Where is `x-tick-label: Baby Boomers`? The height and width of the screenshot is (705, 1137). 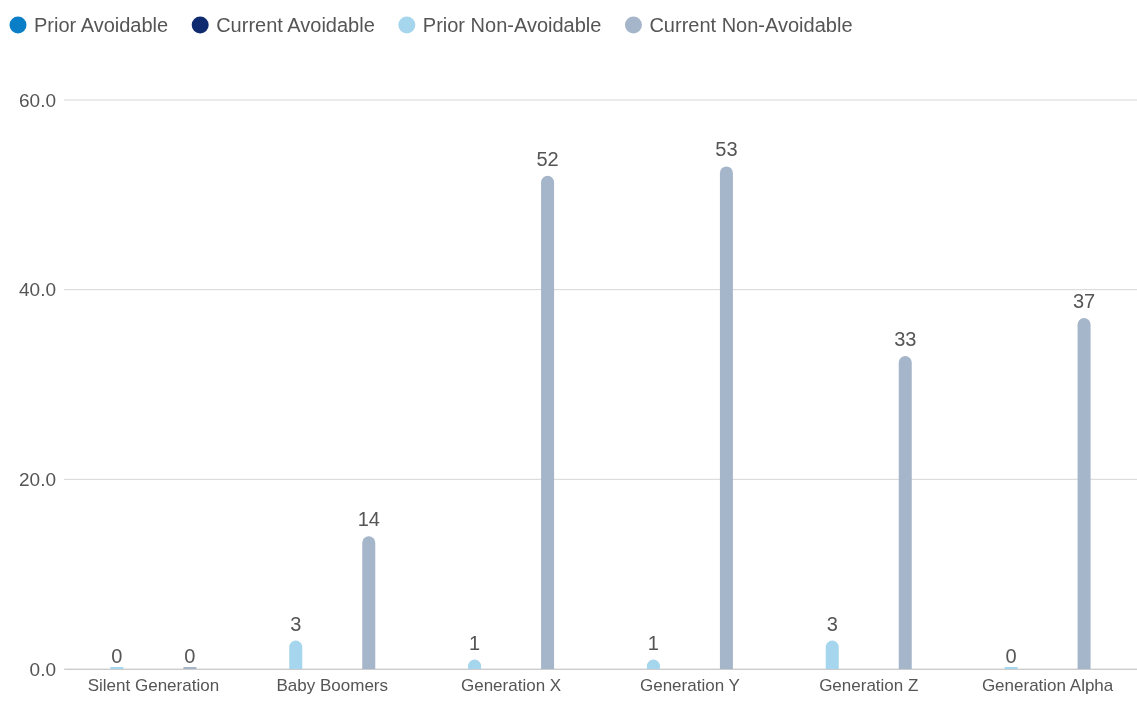
x-tick-label: Baby Boomers is located at coordinates (332, 686).